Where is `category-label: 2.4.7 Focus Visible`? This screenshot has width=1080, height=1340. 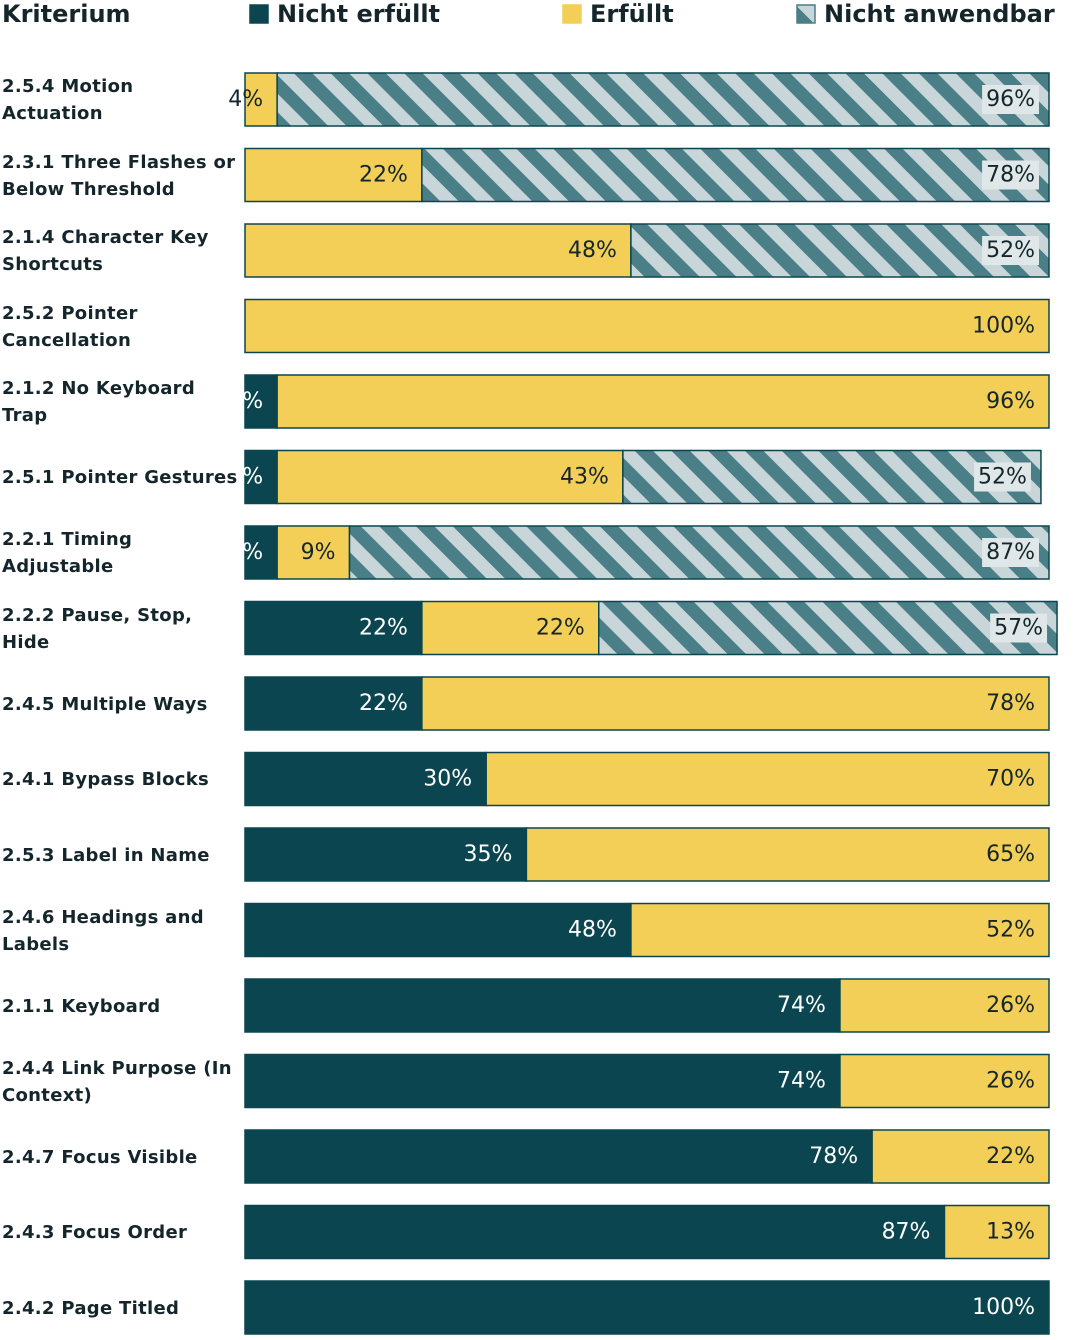 category-label: 2.4.7 Focus Visible is located at coordinates (100, 1157).